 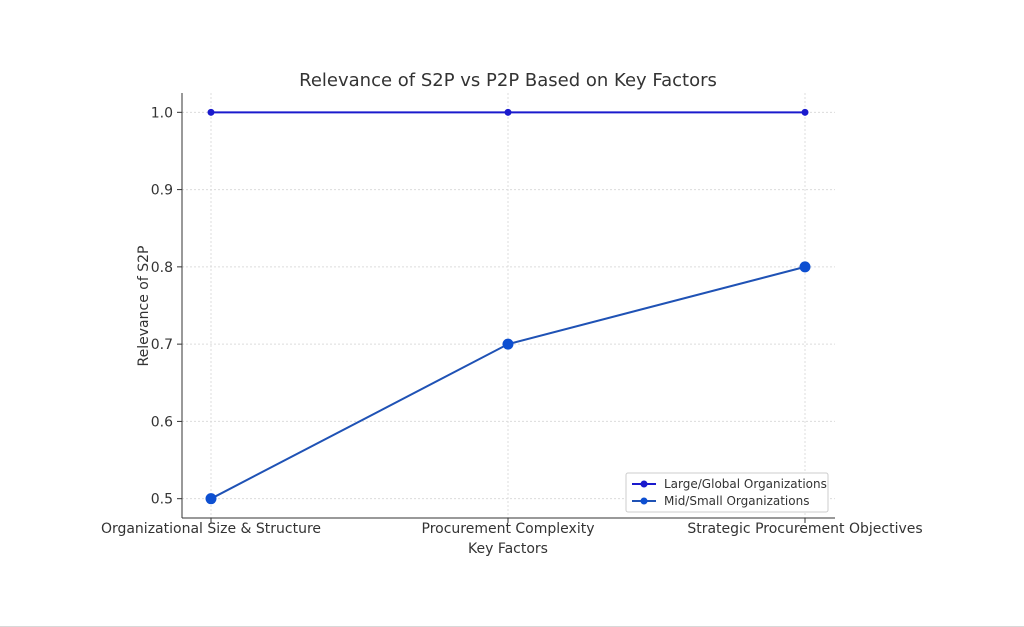 What do you see at coordinates (804, 529) in the screenshot?
I see `x-tick-label: Strategic Procurement Objectives` at bounding box center [804, 529].